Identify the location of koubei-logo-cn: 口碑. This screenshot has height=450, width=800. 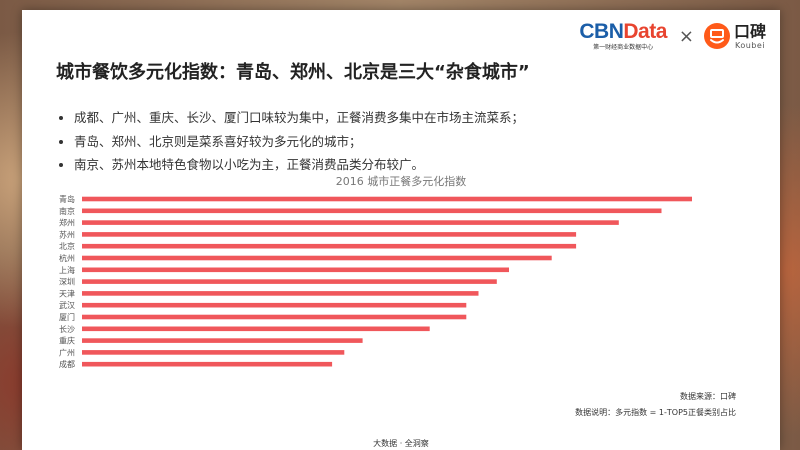
(749, 31).